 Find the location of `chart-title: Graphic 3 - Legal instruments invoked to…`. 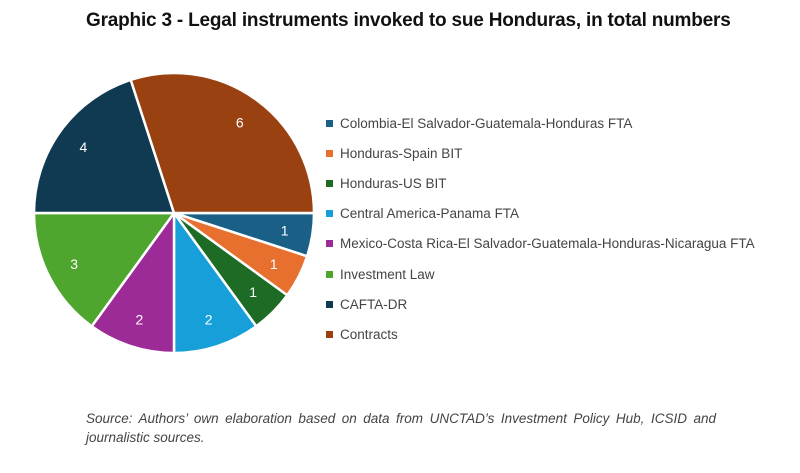

chart-title: Graphic 3 - Legal instruments invoked to… is located at coordinates (408, 20).